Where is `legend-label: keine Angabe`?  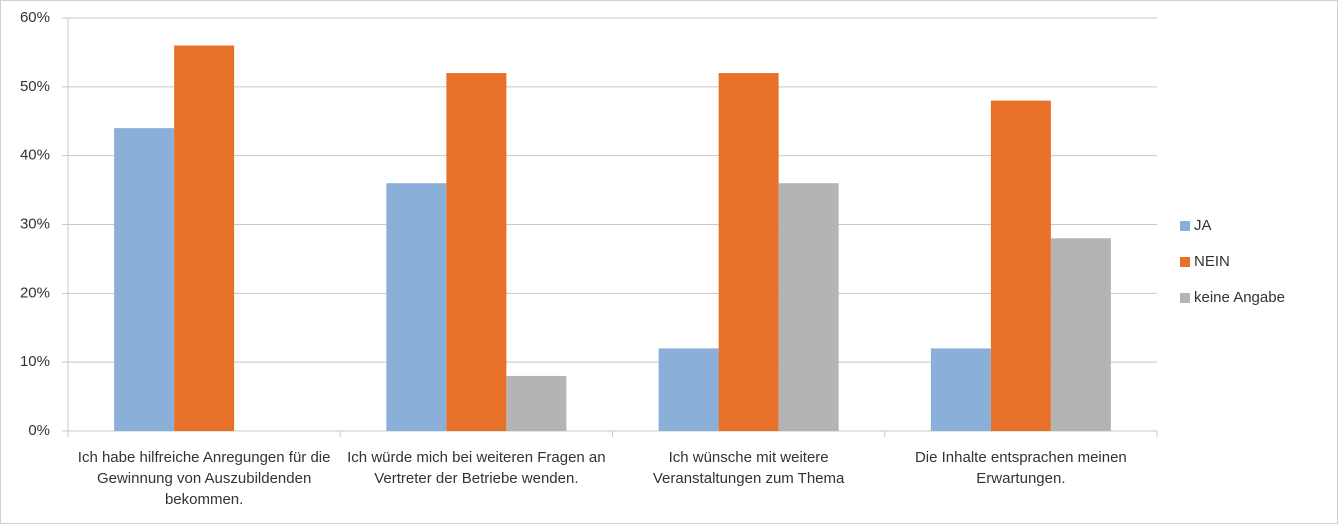 legend-label: keine Angabe is located at coordinates (1239, 297).